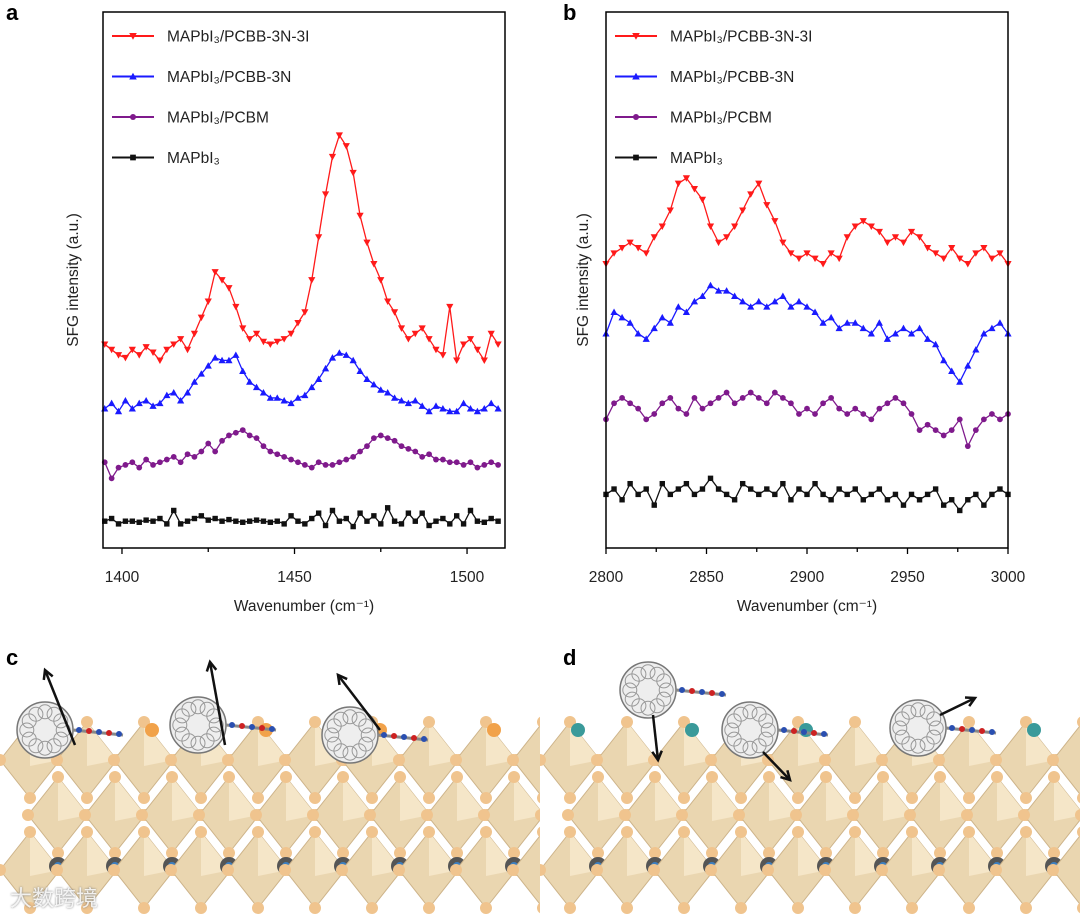 This screenshot has width=1080, height=919. Describe the element at coordinates (304, 606) in the screenshot. I see `x-axis-label: Wavenumber (cm⁻¹)` at that location.